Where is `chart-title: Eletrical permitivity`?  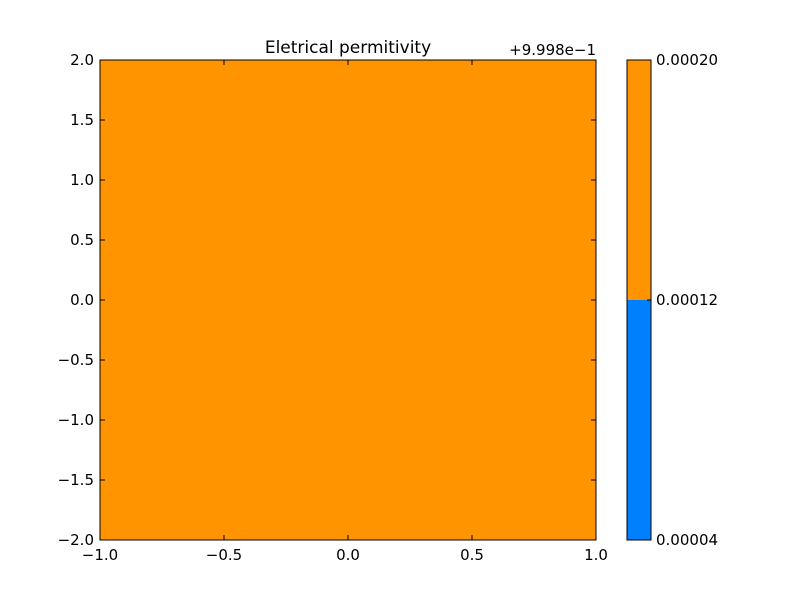
chart-title: Eletrical permitivity is located at coordinates (348, 48).